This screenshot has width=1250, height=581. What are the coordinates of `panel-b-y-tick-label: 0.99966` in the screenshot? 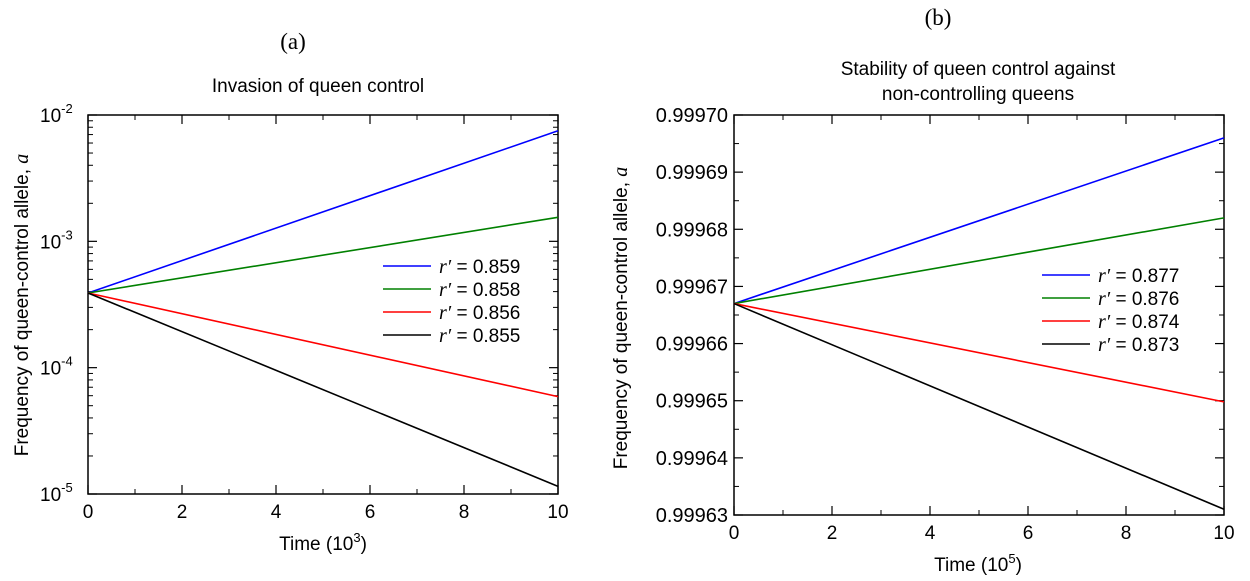 It's located at (692, 345).